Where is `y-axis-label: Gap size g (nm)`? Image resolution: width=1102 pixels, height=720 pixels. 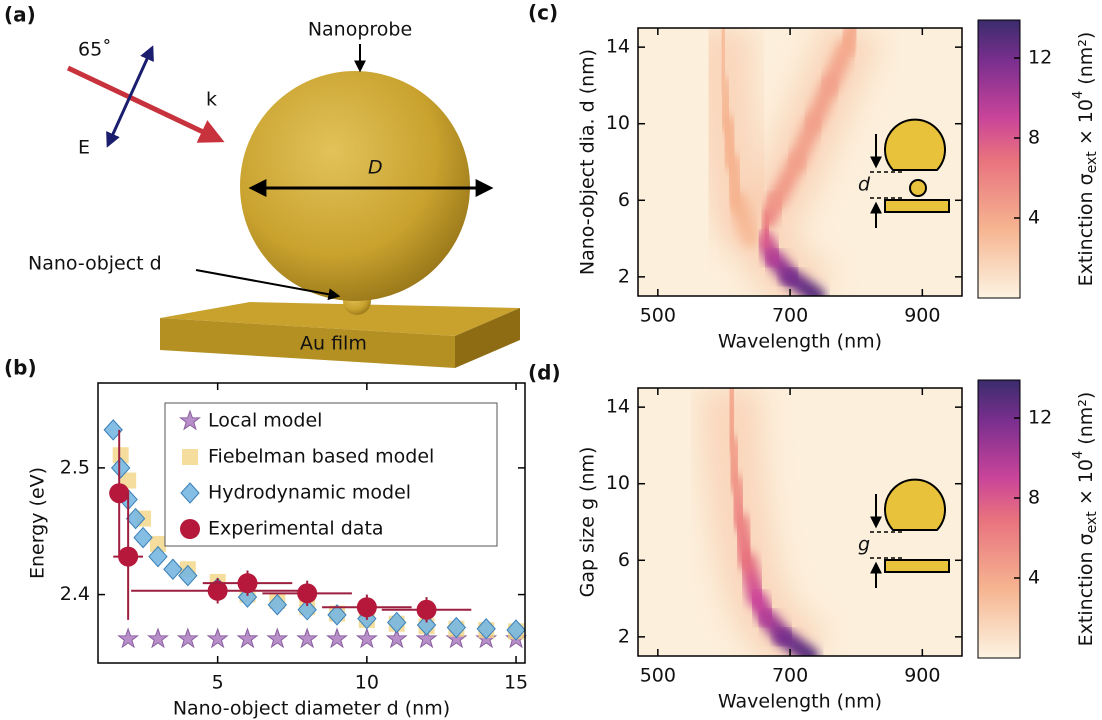
y-axis-label: Gap size g (nm) is located at coordinates (588, 522).